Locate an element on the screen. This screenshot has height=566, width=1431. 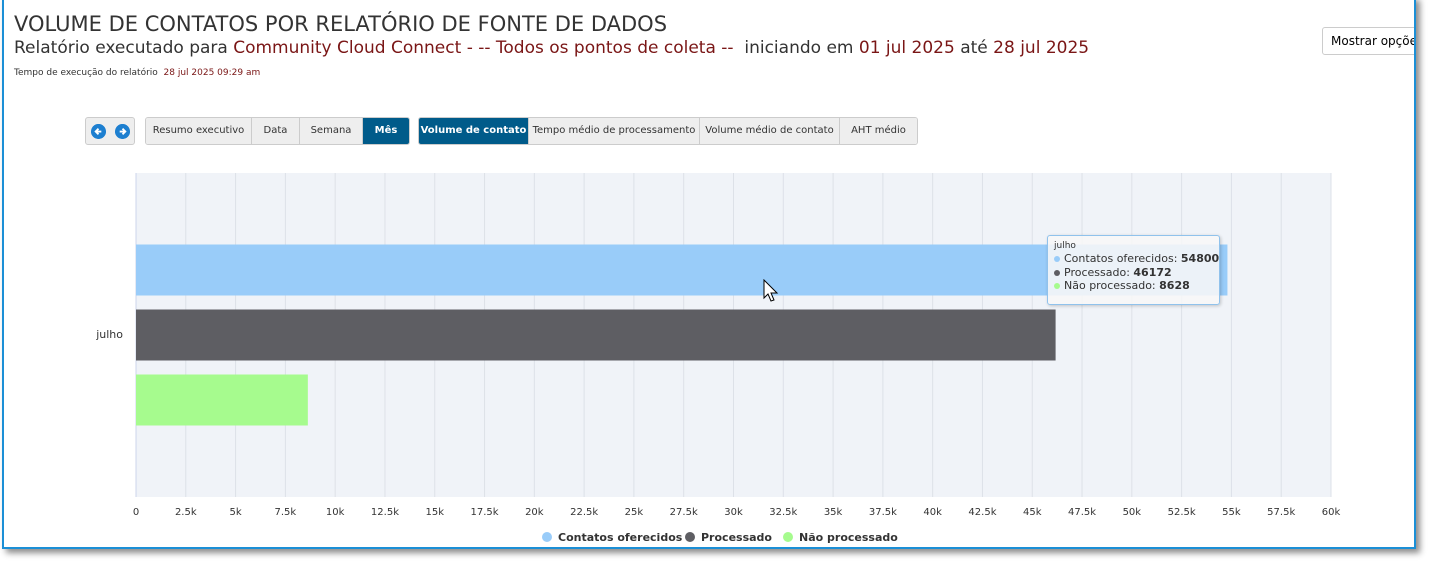
period-tab: Data is located at coordinates (276, 131).